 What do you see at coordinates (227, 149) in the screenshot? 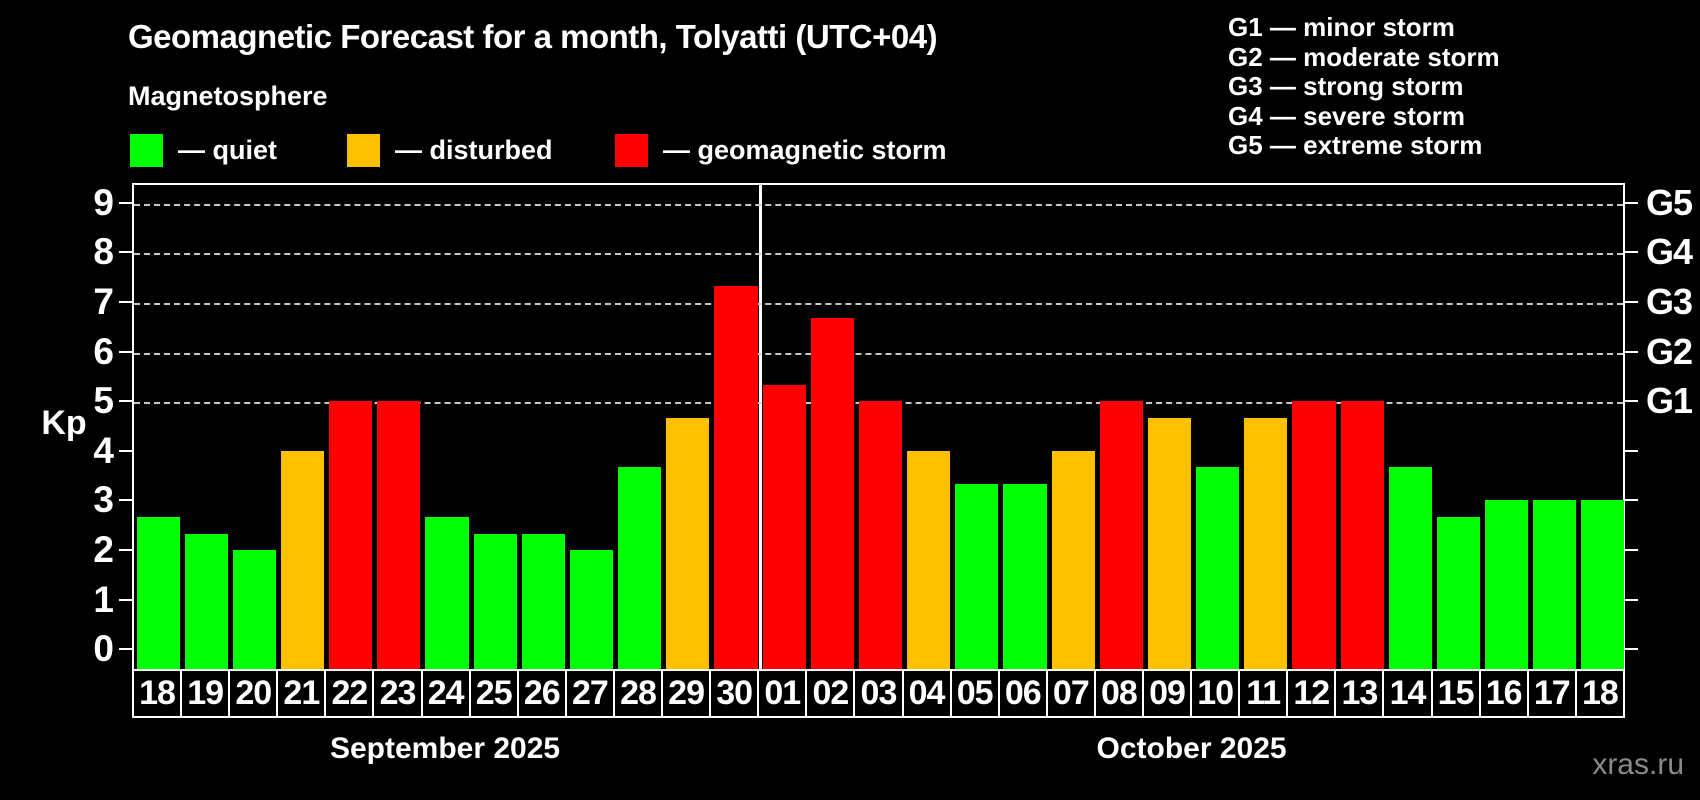
I see `legend-quiet-label: — quiet` at bounding box center [227, 149].